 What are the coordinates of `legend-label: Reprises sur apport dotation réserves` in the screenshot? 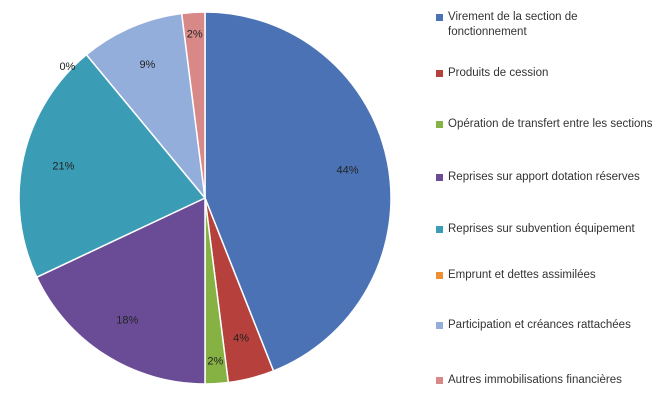 It's located at (544, 177).